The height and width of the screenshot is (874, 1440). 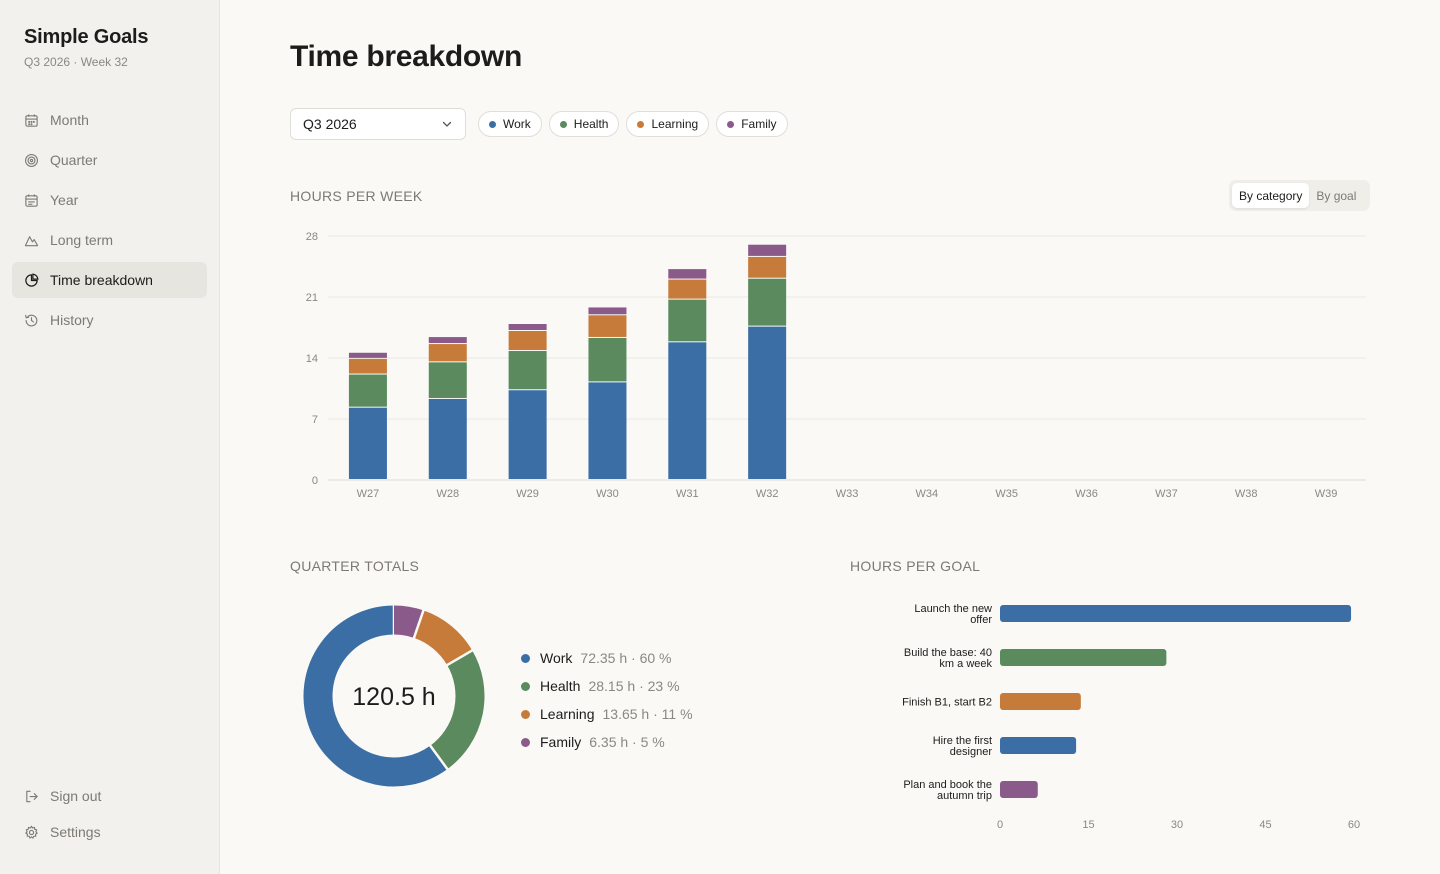 I want to click on legend-item-work: Work 72.35 h · 60 %, so click(x=607, y=658).